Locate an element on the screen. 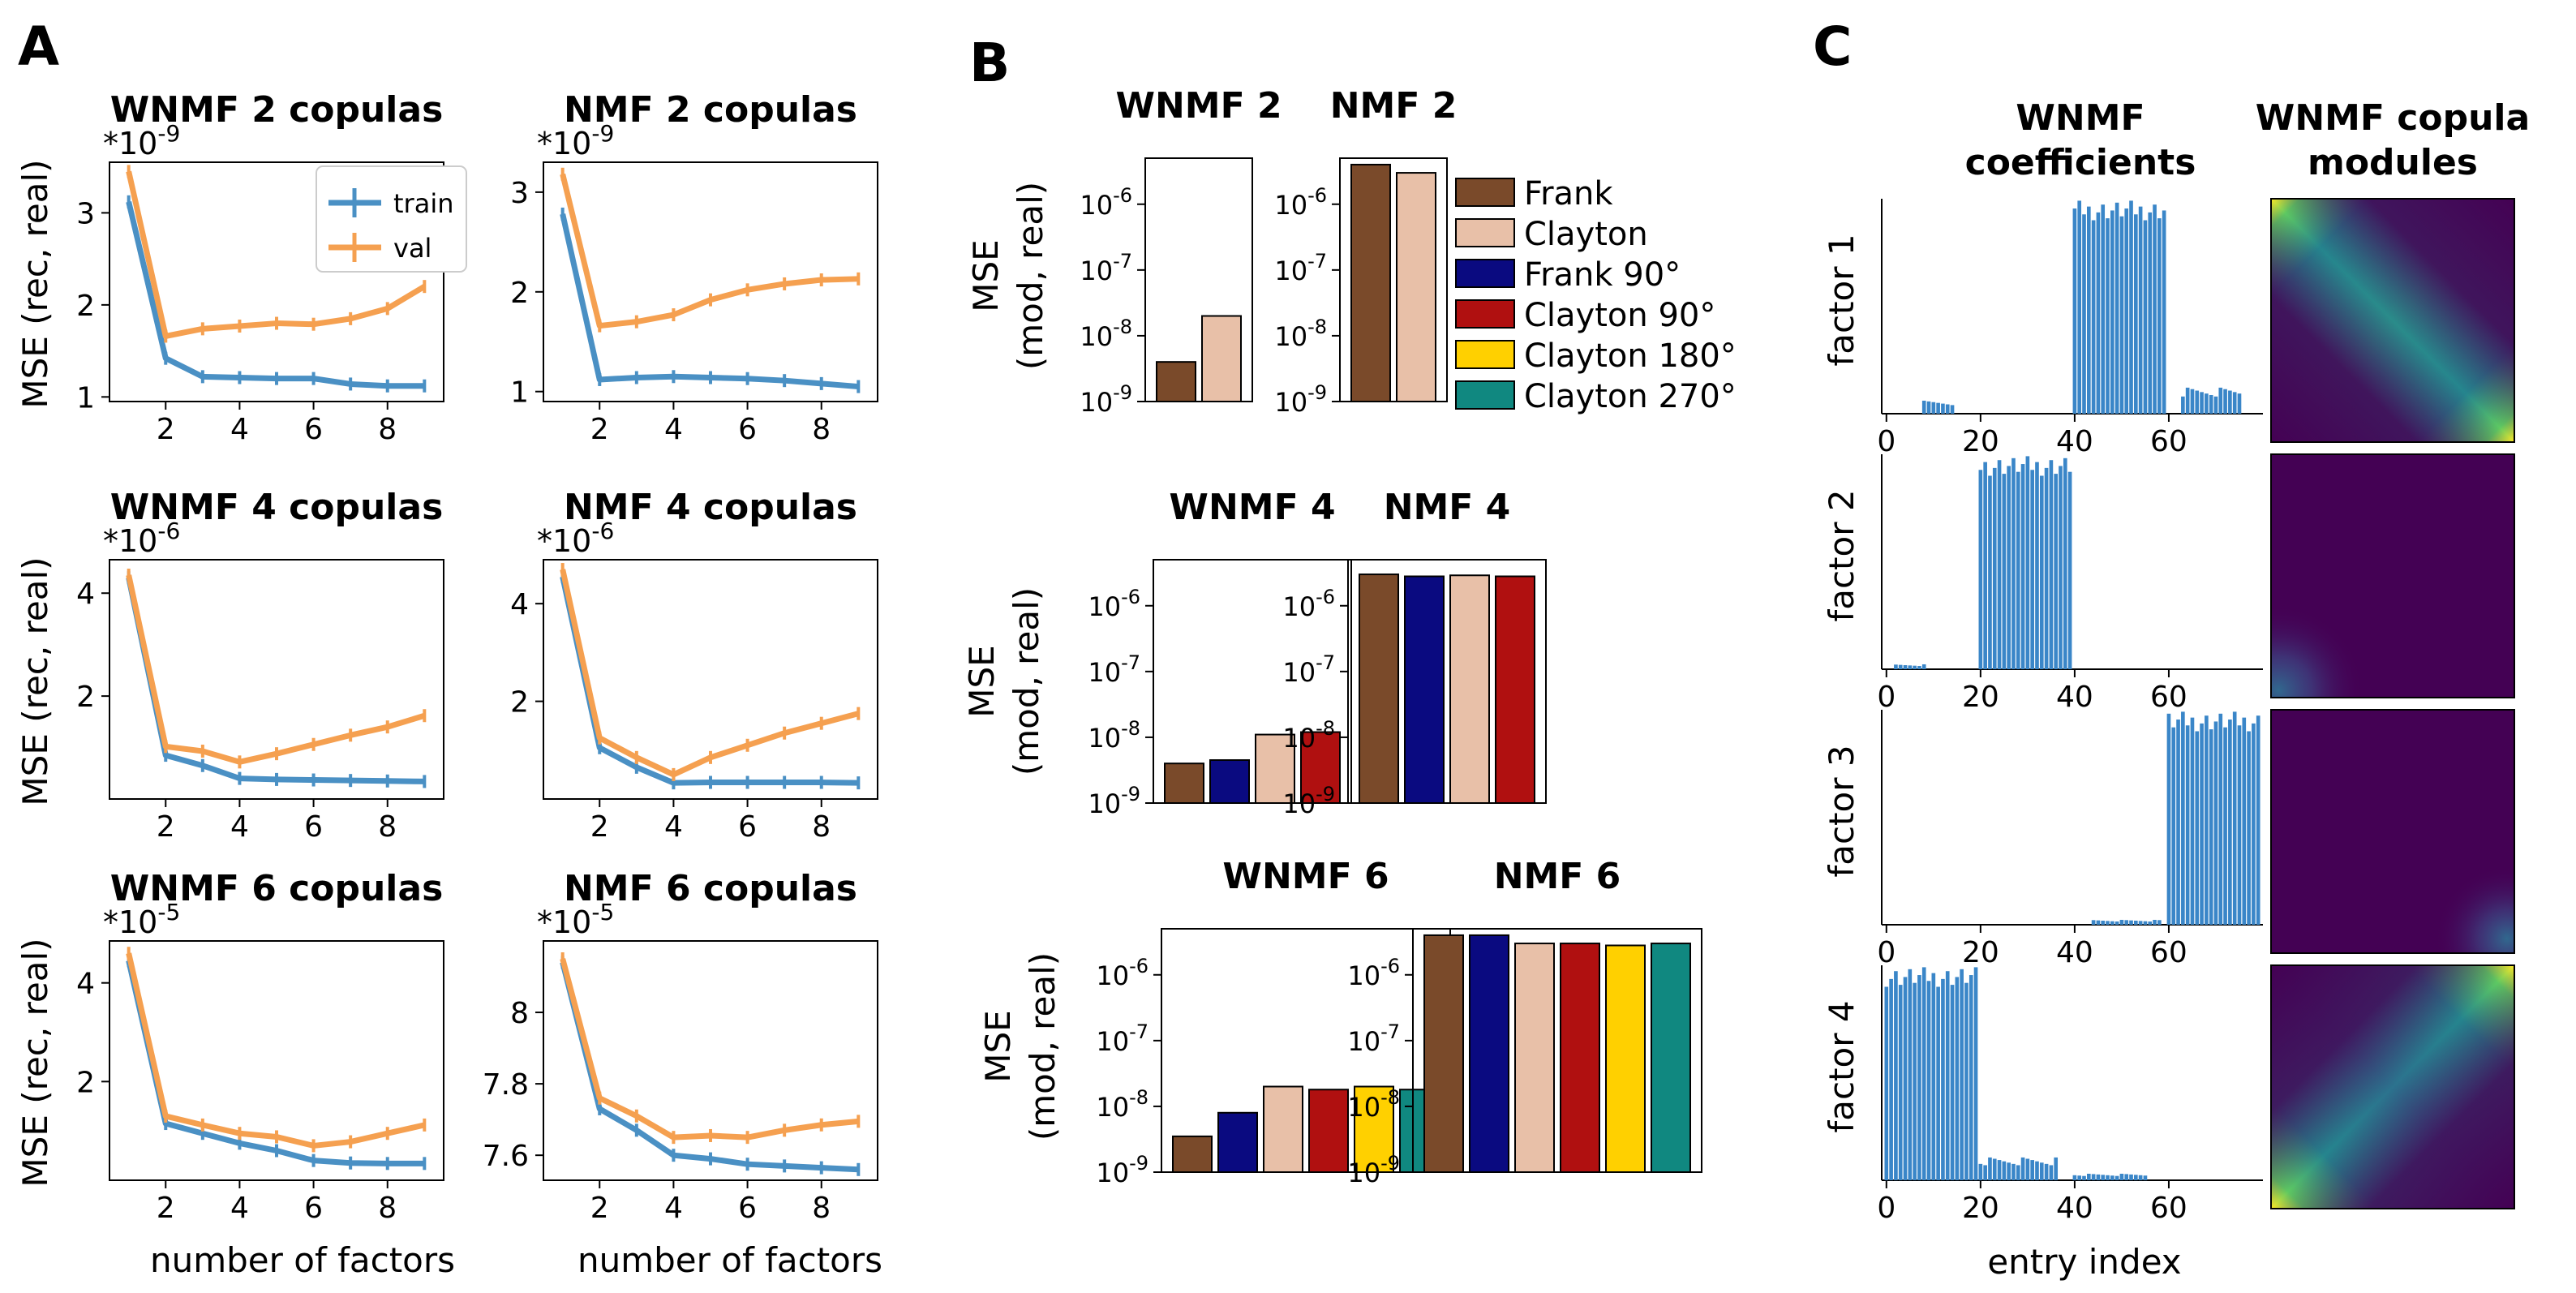 The image size is (2576, 1293). b1-ytick-exponent: -8 is located at coordinates (1122, 327).